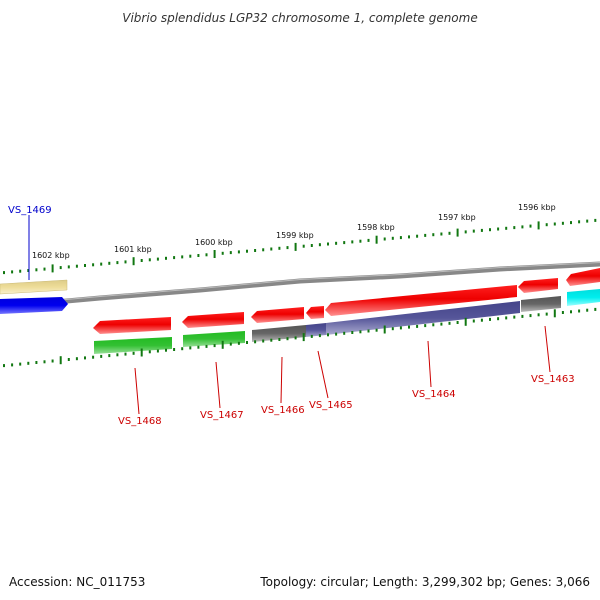 Image resolution: width=600 pixels, height=600 pixels. I want to click on accession-text: Accession: NC_011753, so click(77, 582).